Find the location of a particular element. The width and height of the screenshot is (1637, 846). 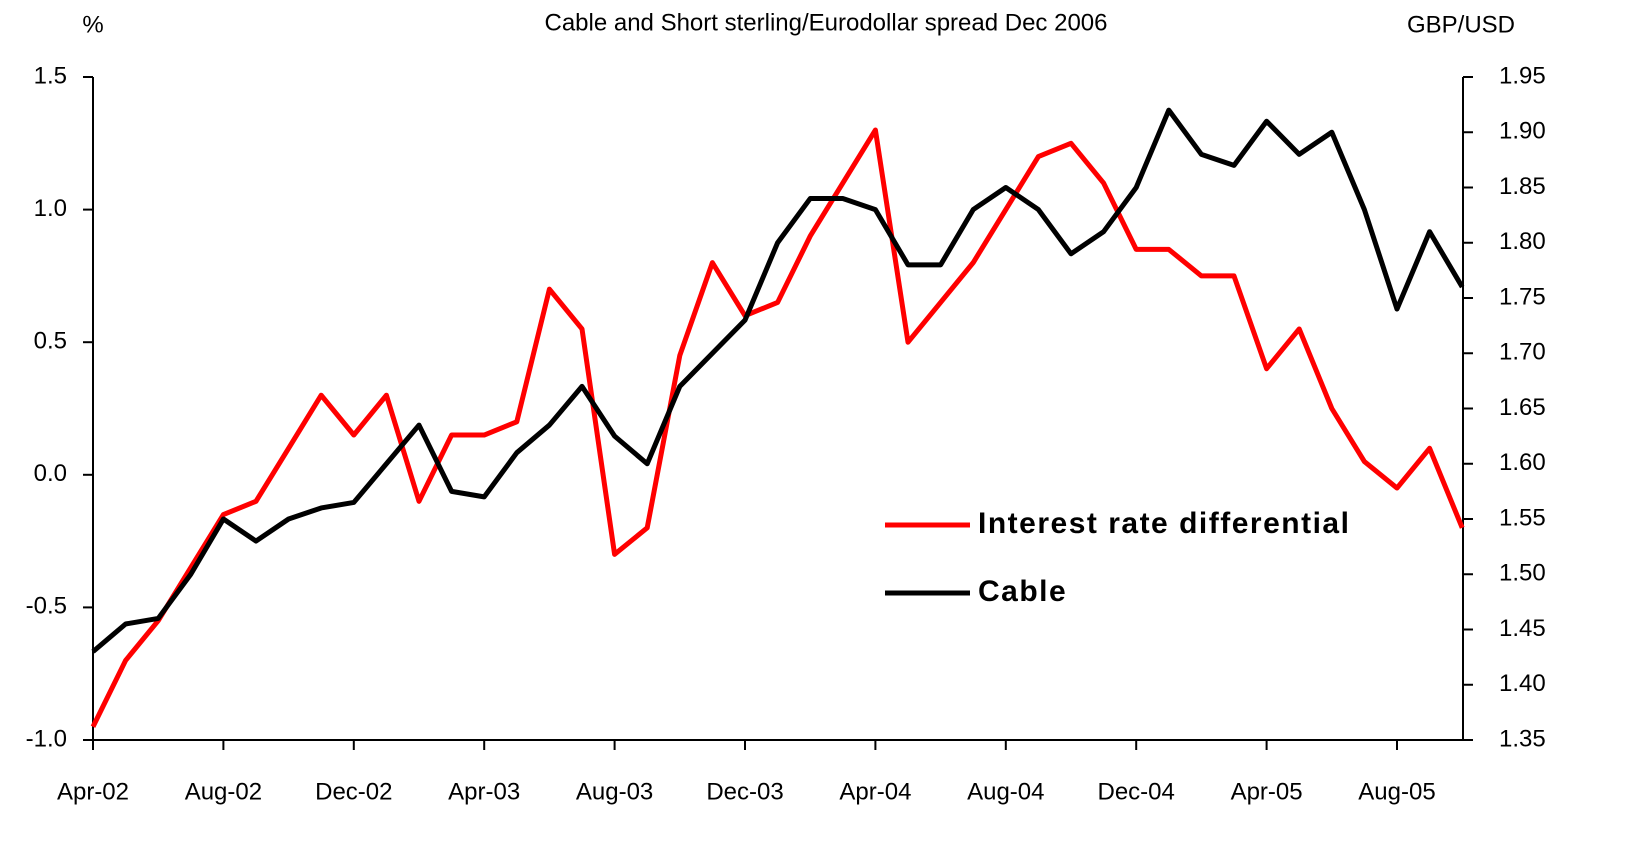

y-tick-label: -1.0 is located at coordinates (46, 738).